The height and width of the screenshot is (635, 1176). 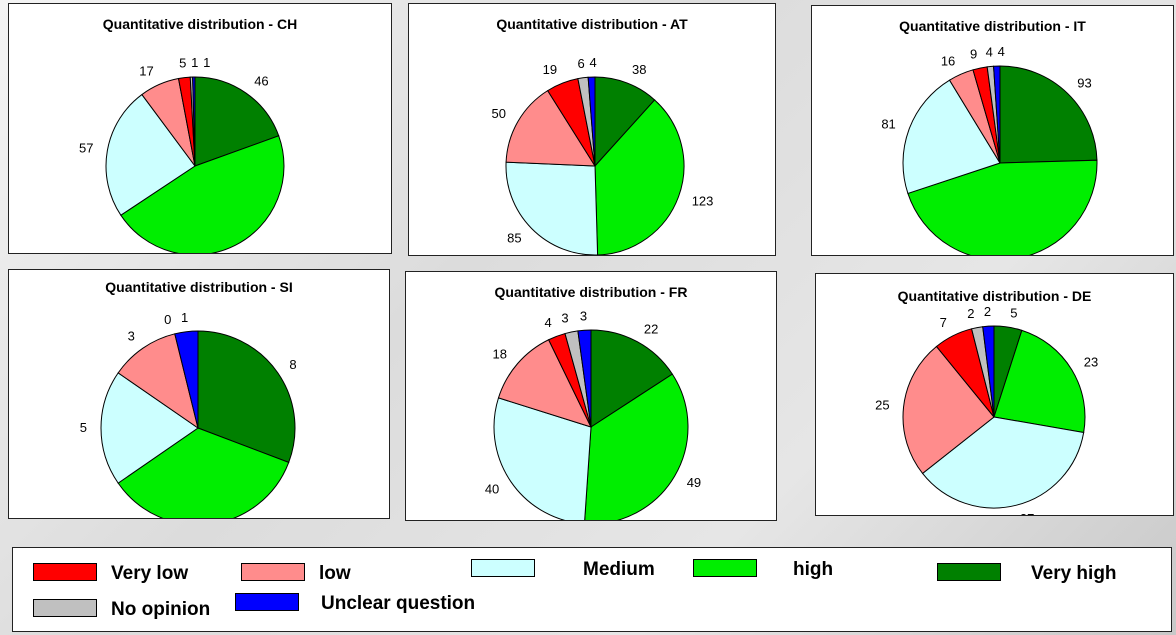 What do you see at coordinates (1013, 312) in the screenshot?
I see `data-label-very-high: 5` at bounding box center [1013, 312].